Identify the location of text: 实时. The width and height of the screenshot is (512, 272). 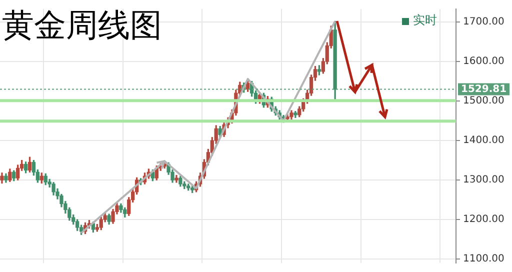
(425, 20).